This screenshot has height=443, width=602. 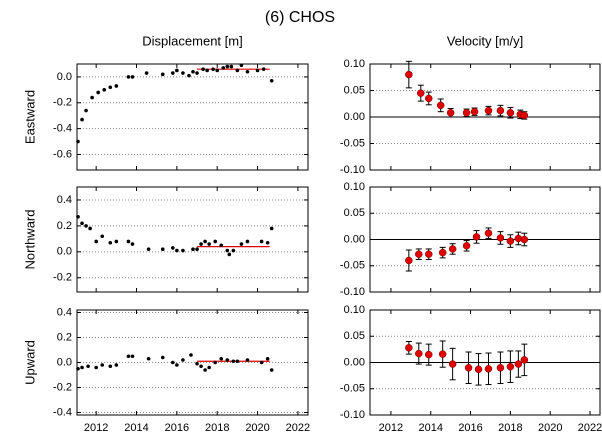 What do you see at coordinates (29, 362) in the screenshot?
I see `y-axis-label: Upward` at bounding box center [29, 362].